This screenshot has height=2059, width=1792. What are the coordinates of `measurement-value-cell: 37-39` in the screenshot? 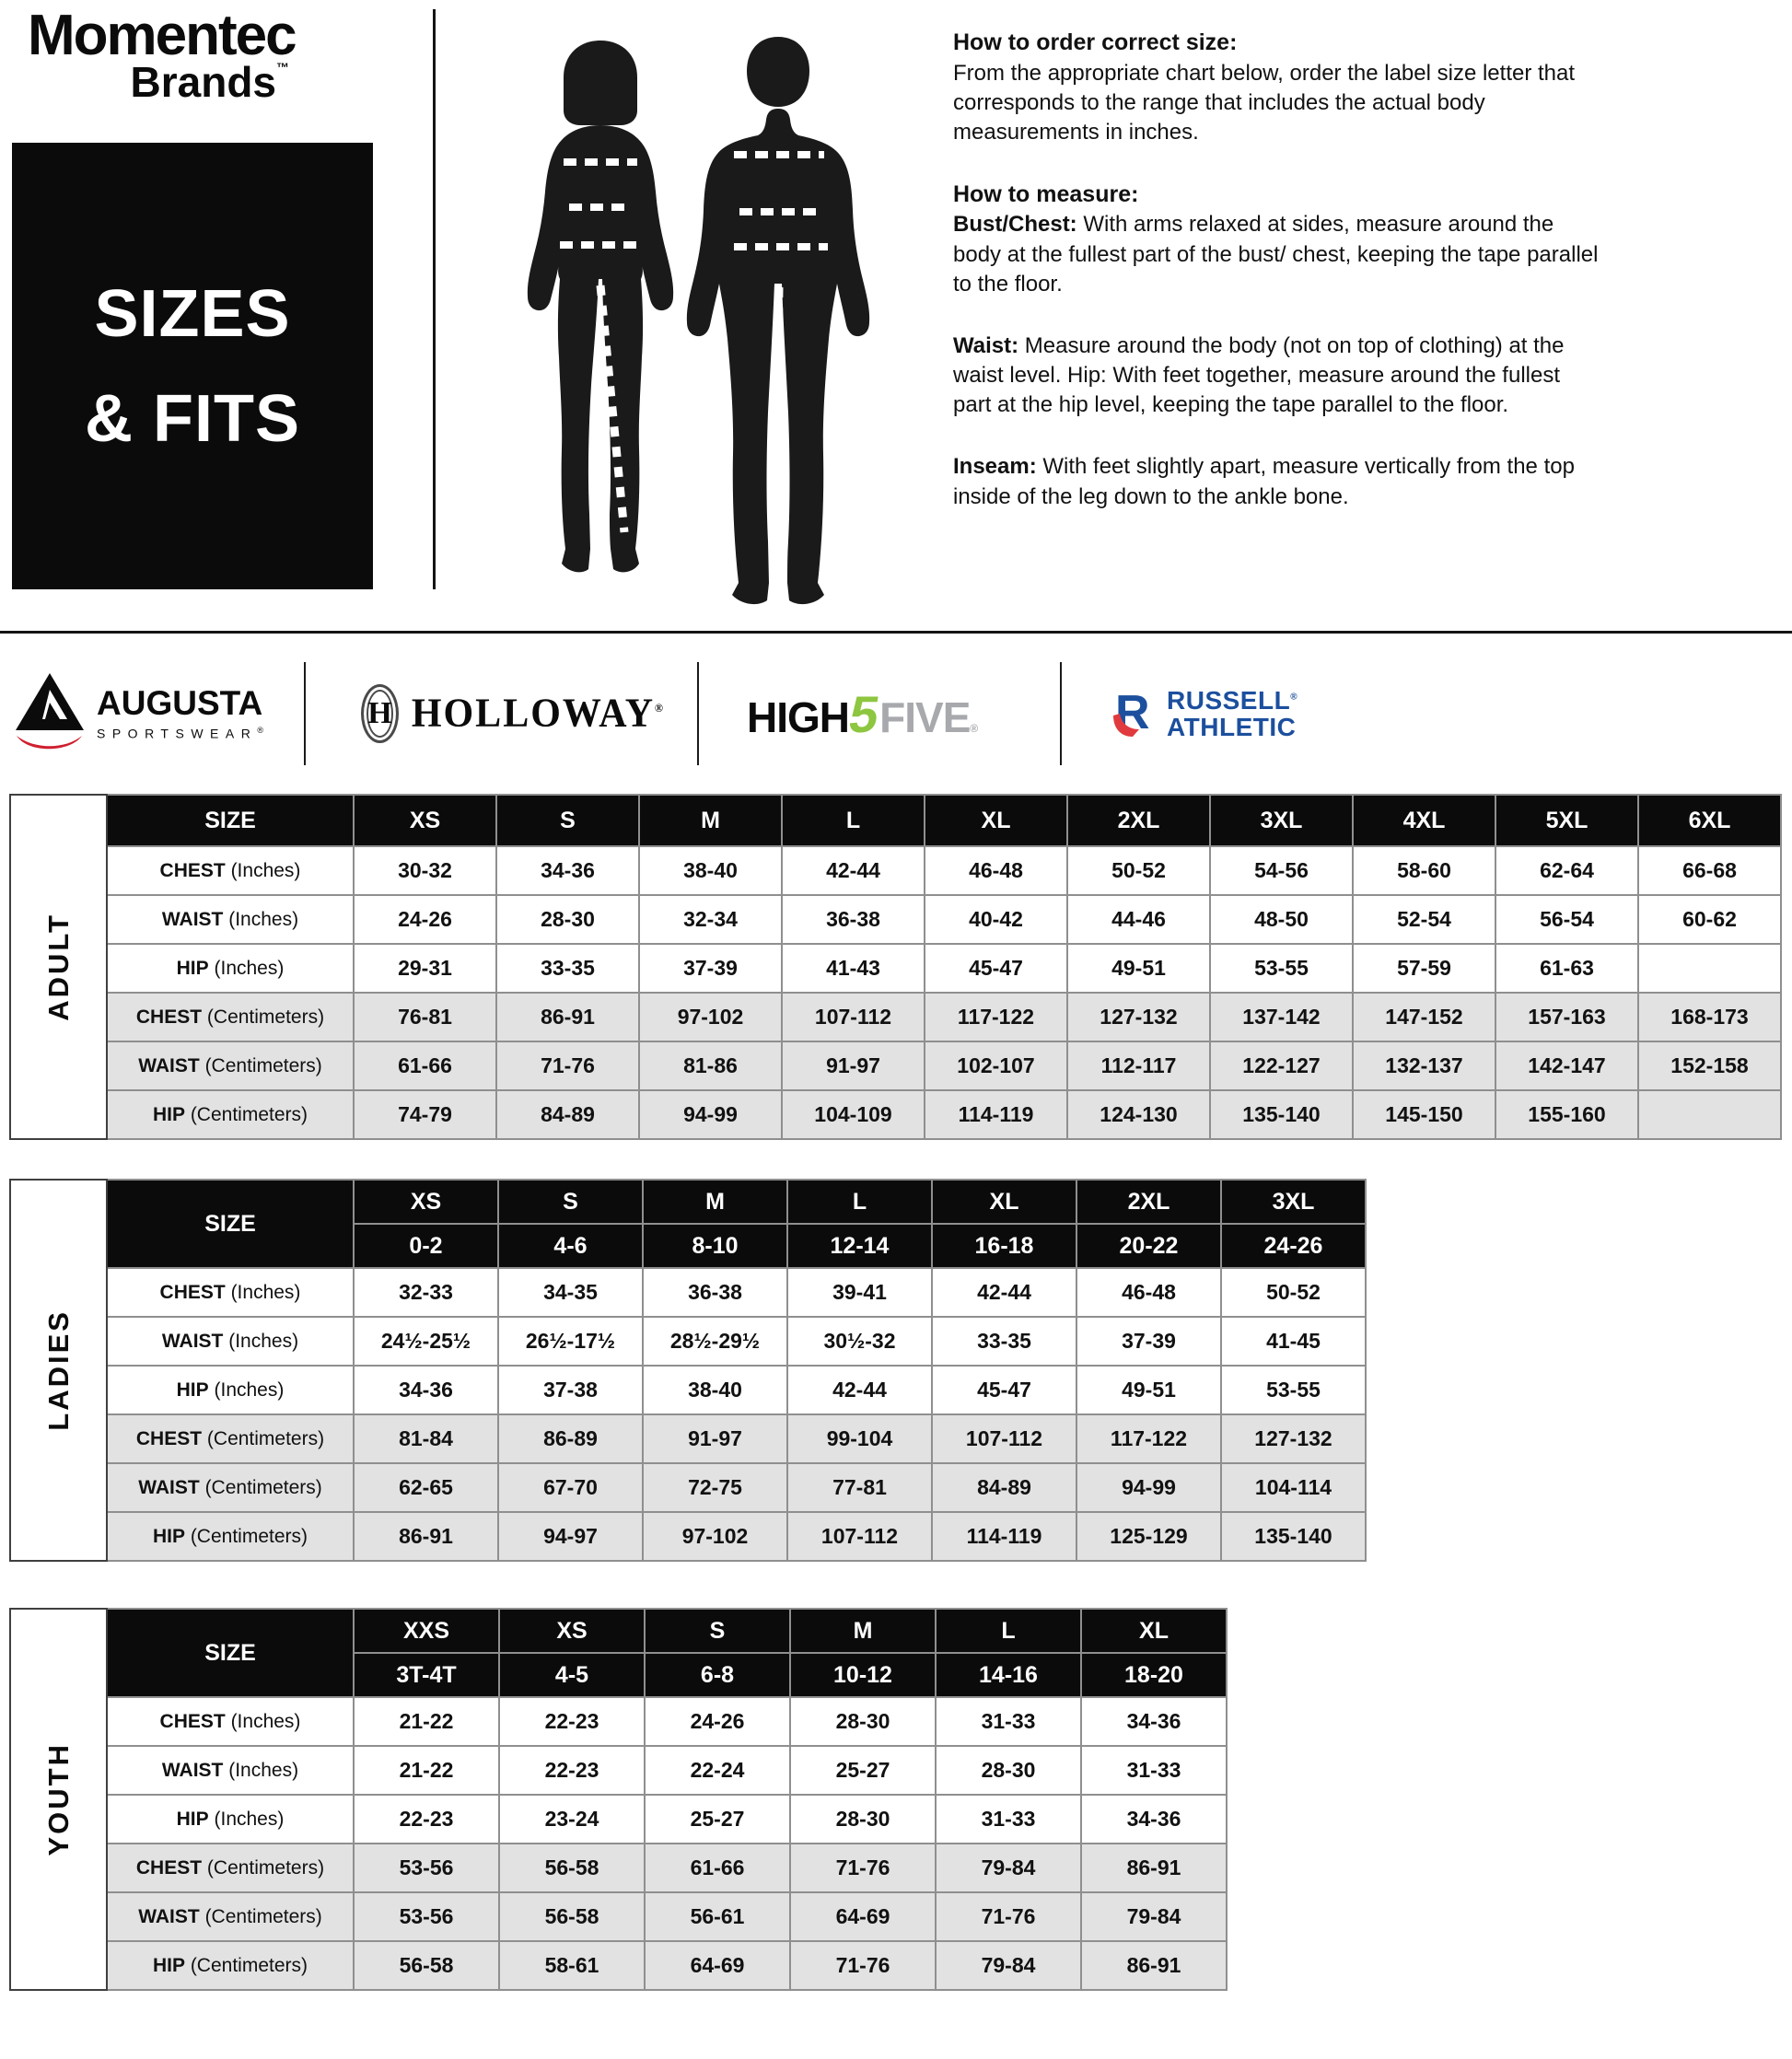 It's located at (1149, 1341).